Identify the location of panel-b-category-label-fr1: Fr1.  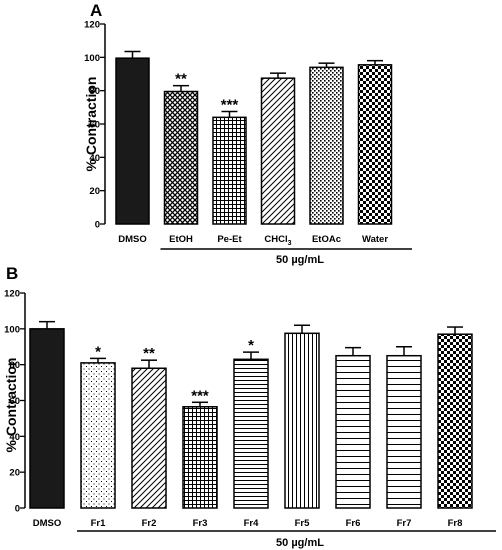
(99, 523).